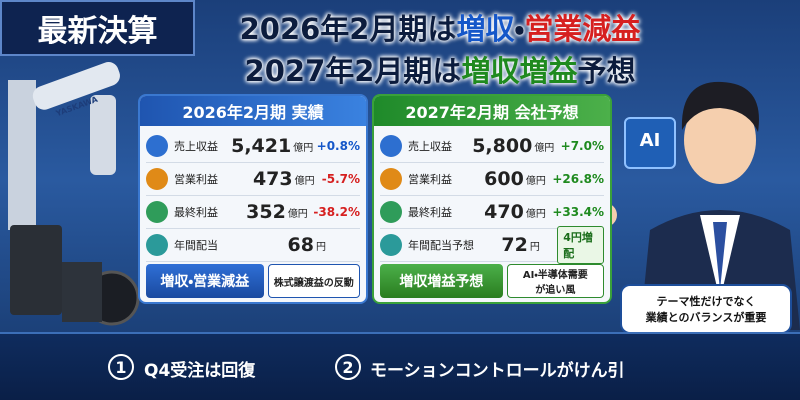 The width and height of the screenshot is (800, 400). I want to click on metric-value: 470, so click(504, 212).